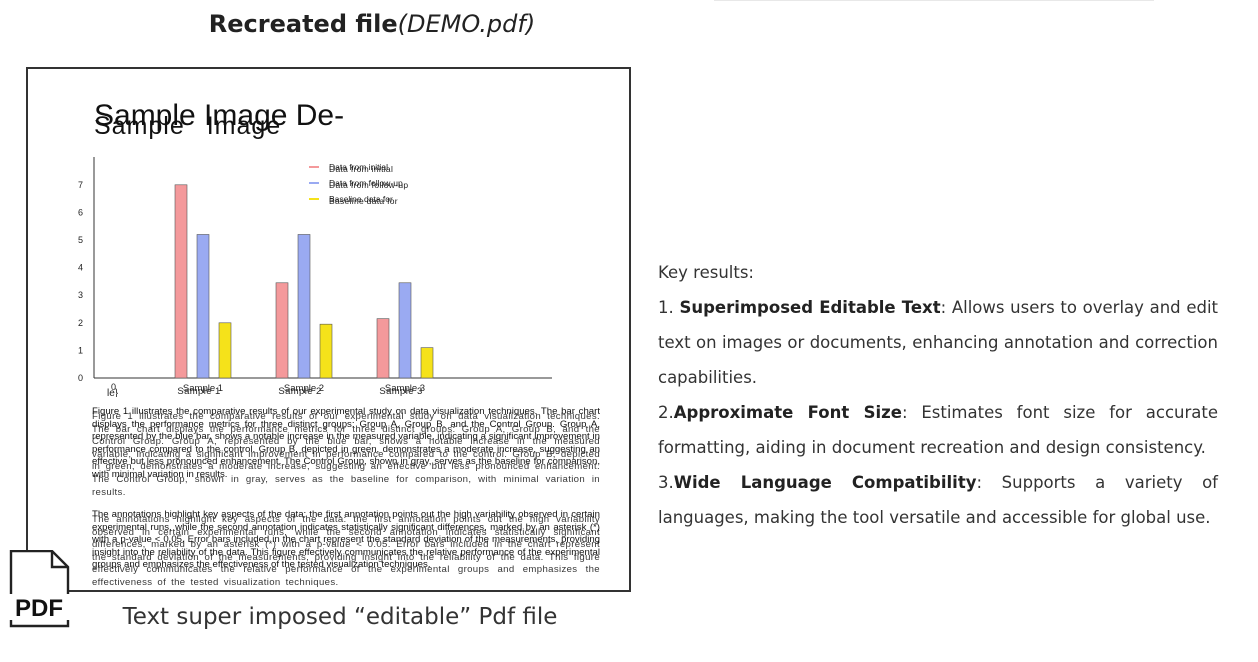 The height and width of the screenshot is (662, 1258). Describe the element at coordinates (39, 608) in the screenshot. I see `pdf-icon-label: PDF` at that location.